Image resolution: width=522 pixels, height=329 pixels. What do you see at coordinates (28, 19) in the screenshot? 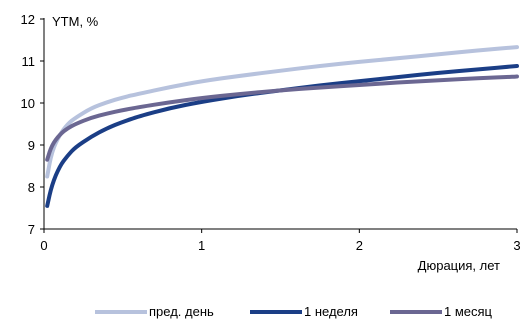
I see `y-tick-label: 12` at bounding box center [28, 19].